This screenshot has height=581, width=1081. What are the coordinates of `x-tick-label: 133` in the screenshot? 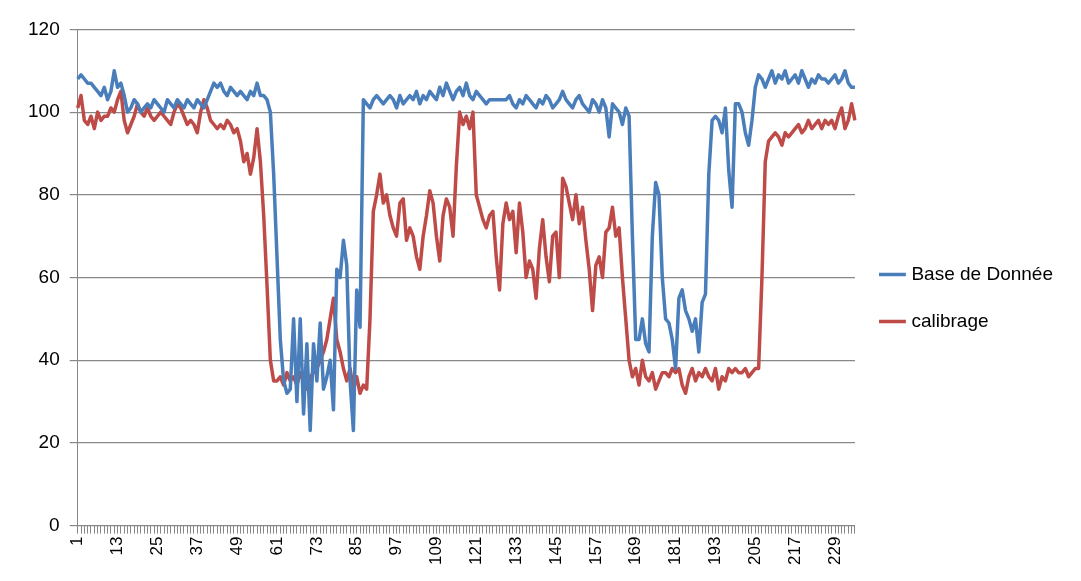 It's located at (515, 551).